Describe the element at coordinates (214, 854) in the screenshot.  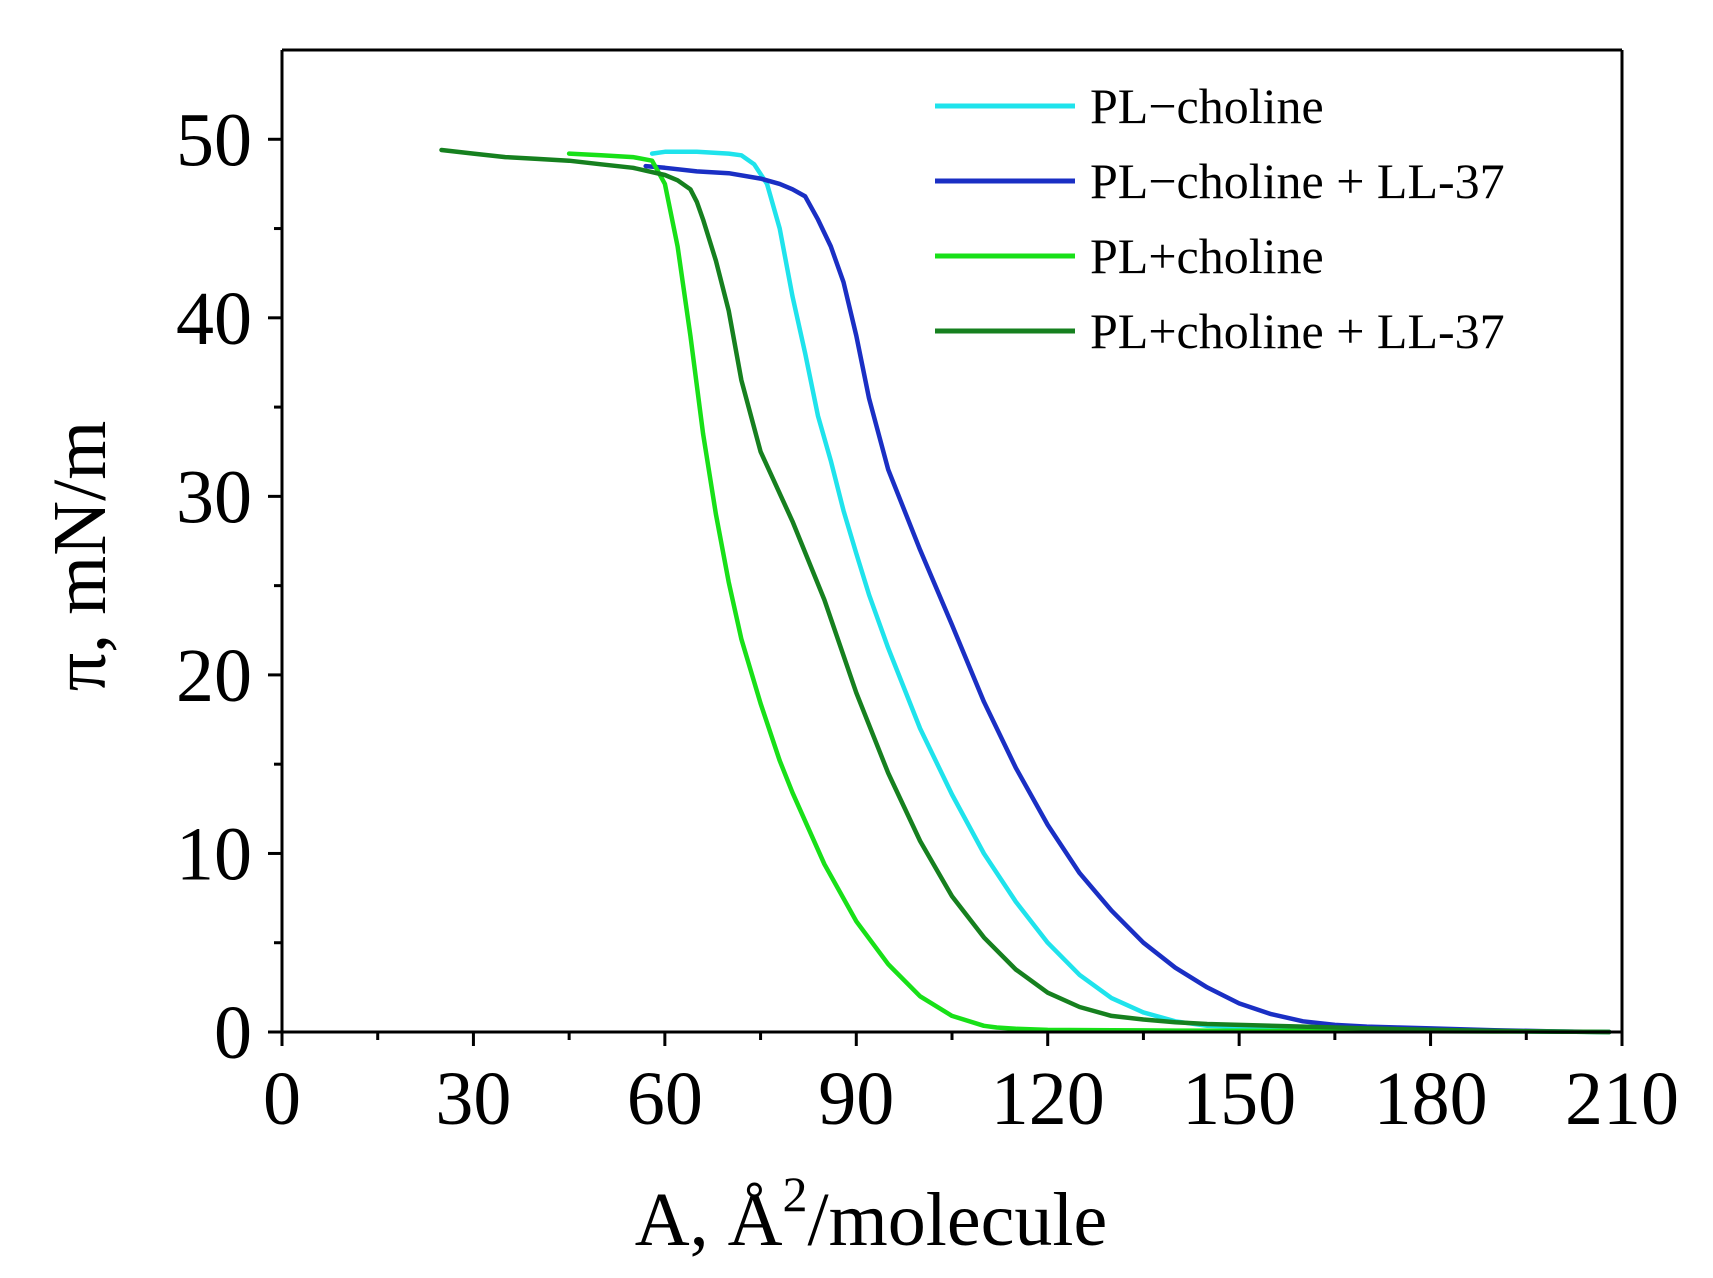
I see `y-tick-label: 10` at that location.